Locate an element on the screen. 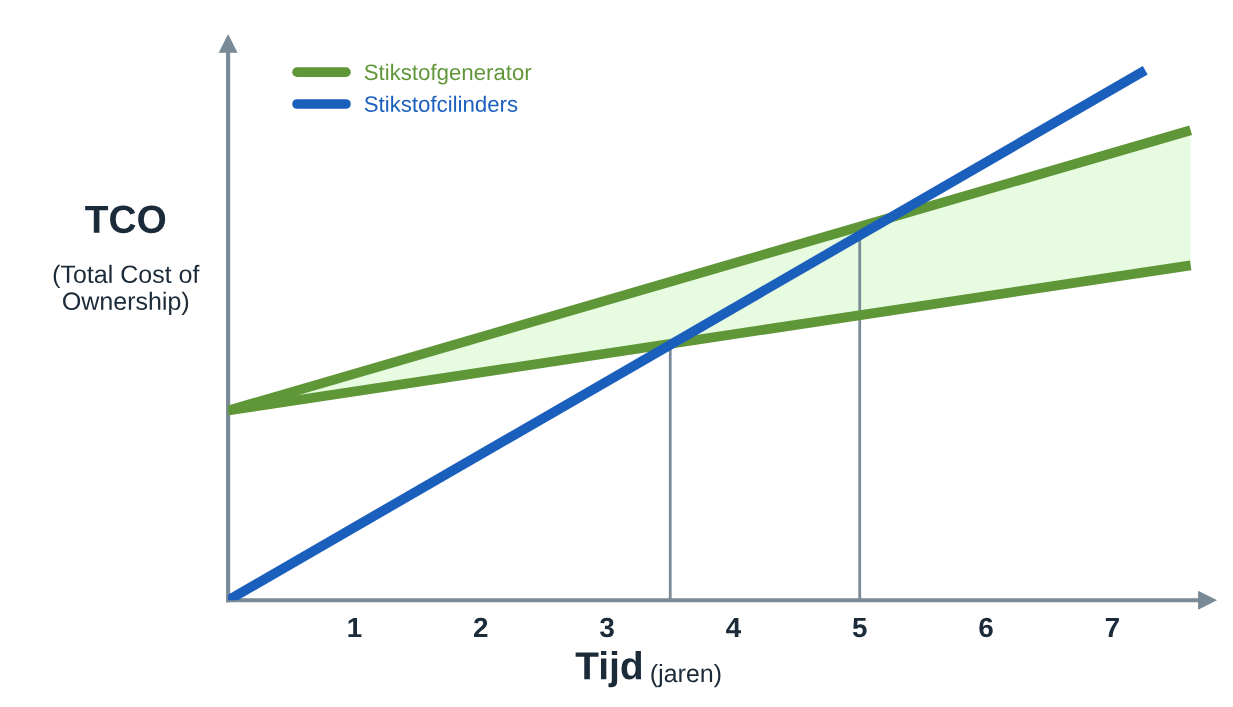 The image size is (1233, 707). x-tick-label: 5 is located at coordinates (859, 627).